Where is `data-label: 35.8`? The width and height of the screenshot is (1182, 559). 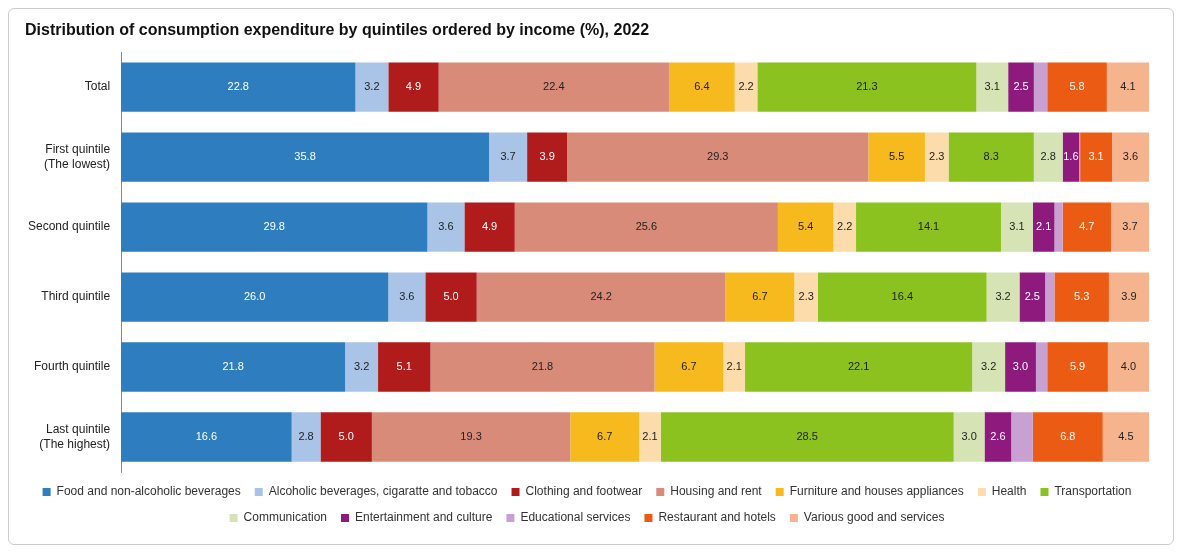 data-label: 35.8 is located at coordinates (305, 156).